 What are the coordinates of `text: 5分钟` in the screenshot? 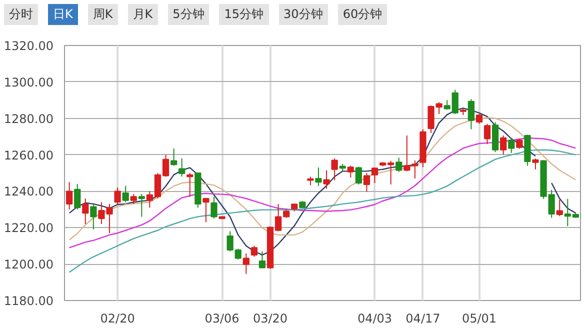 It's located at (189, 15).